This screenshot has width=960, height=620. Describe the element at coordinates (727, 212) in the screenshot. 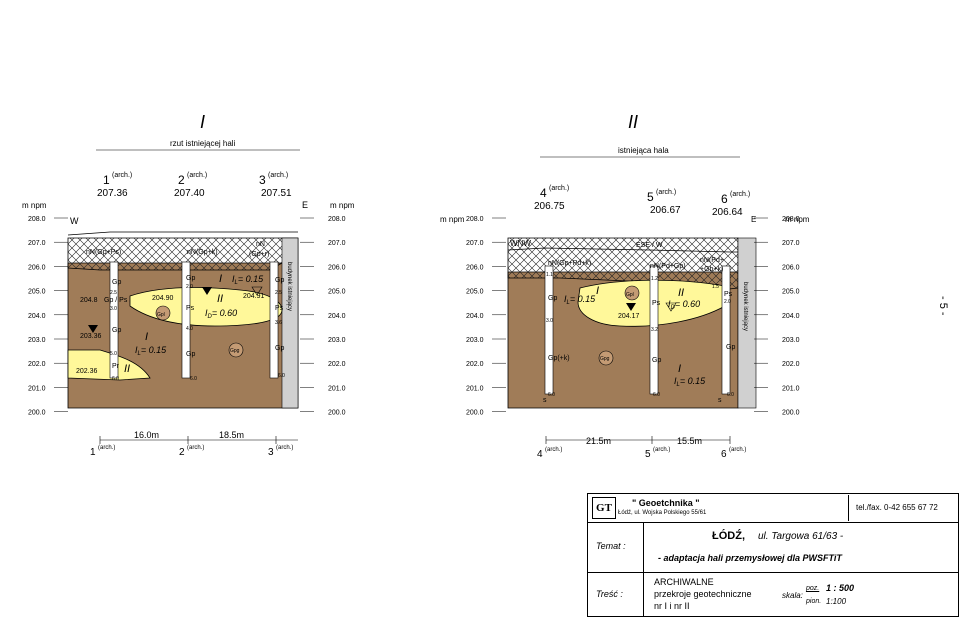

I see `bh6-elev: 206.64` at that location.